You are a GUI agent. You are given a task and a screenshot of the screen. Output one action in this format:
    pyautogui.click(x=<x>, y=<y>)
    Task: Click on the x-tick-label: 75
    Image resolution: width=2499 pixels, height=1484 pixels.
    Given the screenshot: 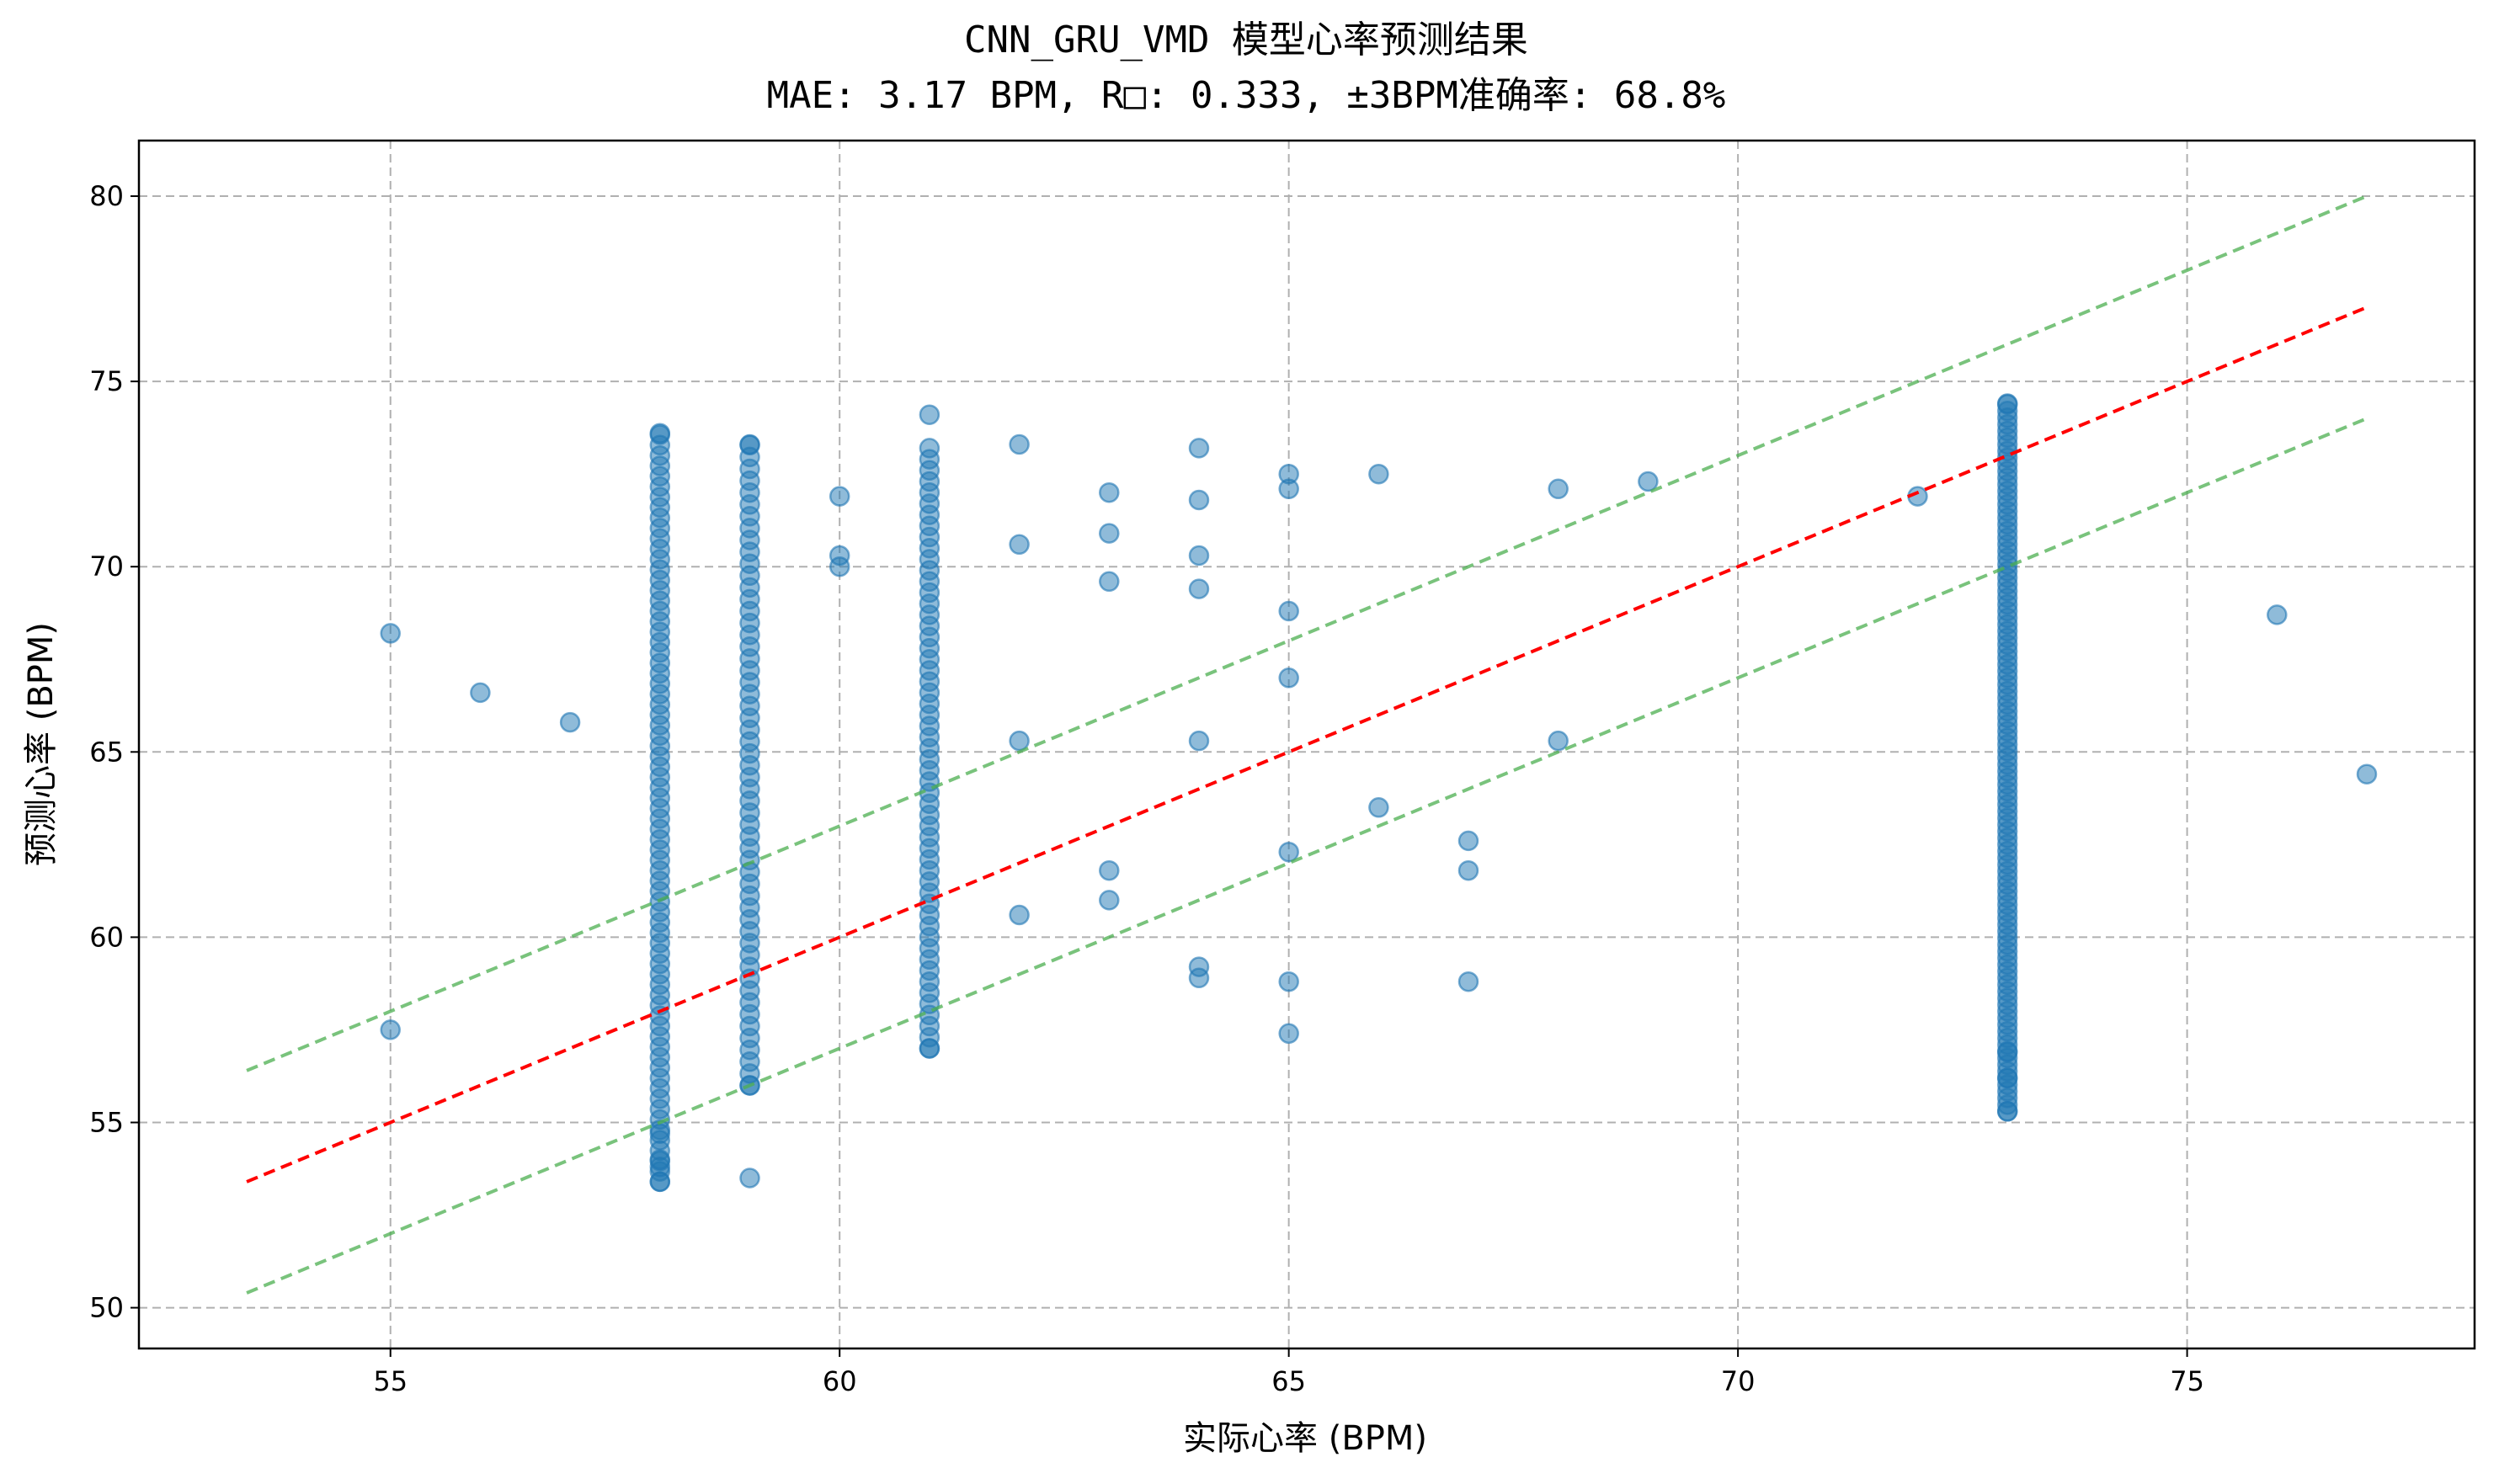 What is the action you would take?
    pyautogui.click(x=2187, y=1381)
    